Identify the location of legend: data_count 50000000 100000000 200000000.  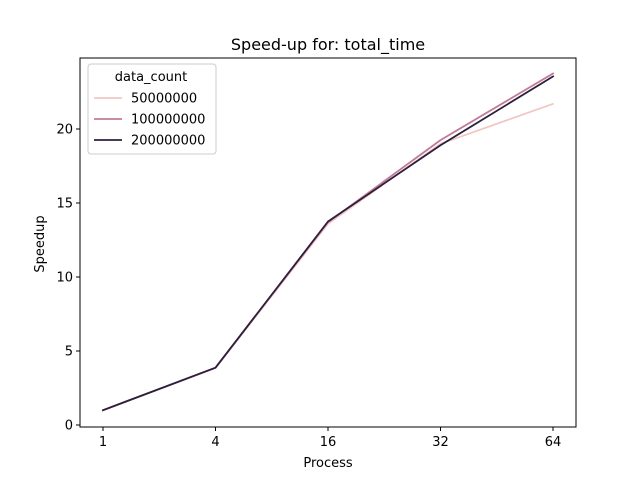
(152, 109).